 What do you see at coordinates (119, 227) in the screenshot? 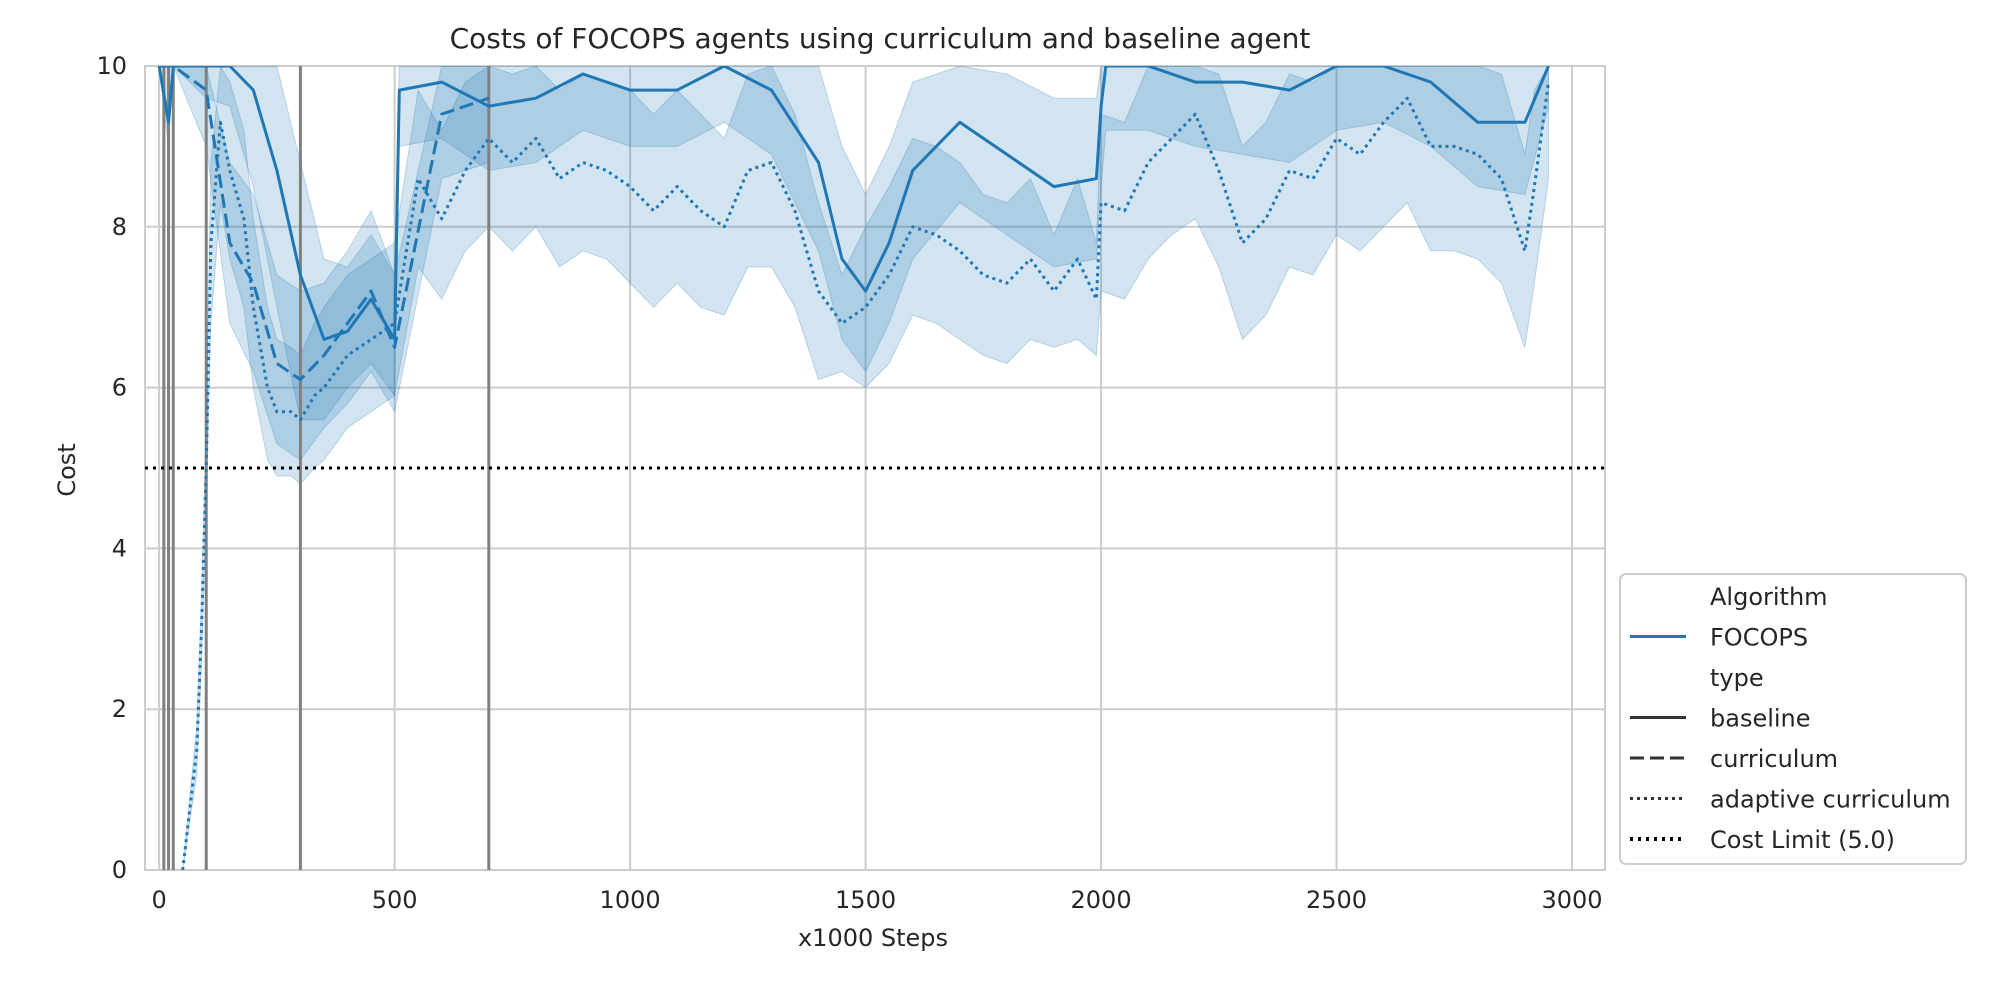
I see `y-tick-label: 8` at bounding box center [119, 227].